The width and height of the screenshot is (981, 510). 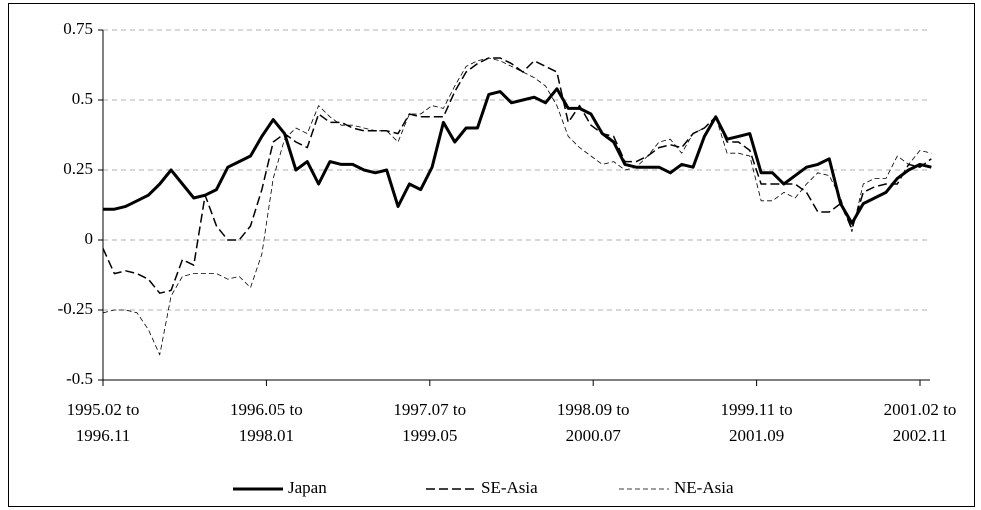 I want to click on x-tick-label: 1995.02 to, so click(x=103, y=409).